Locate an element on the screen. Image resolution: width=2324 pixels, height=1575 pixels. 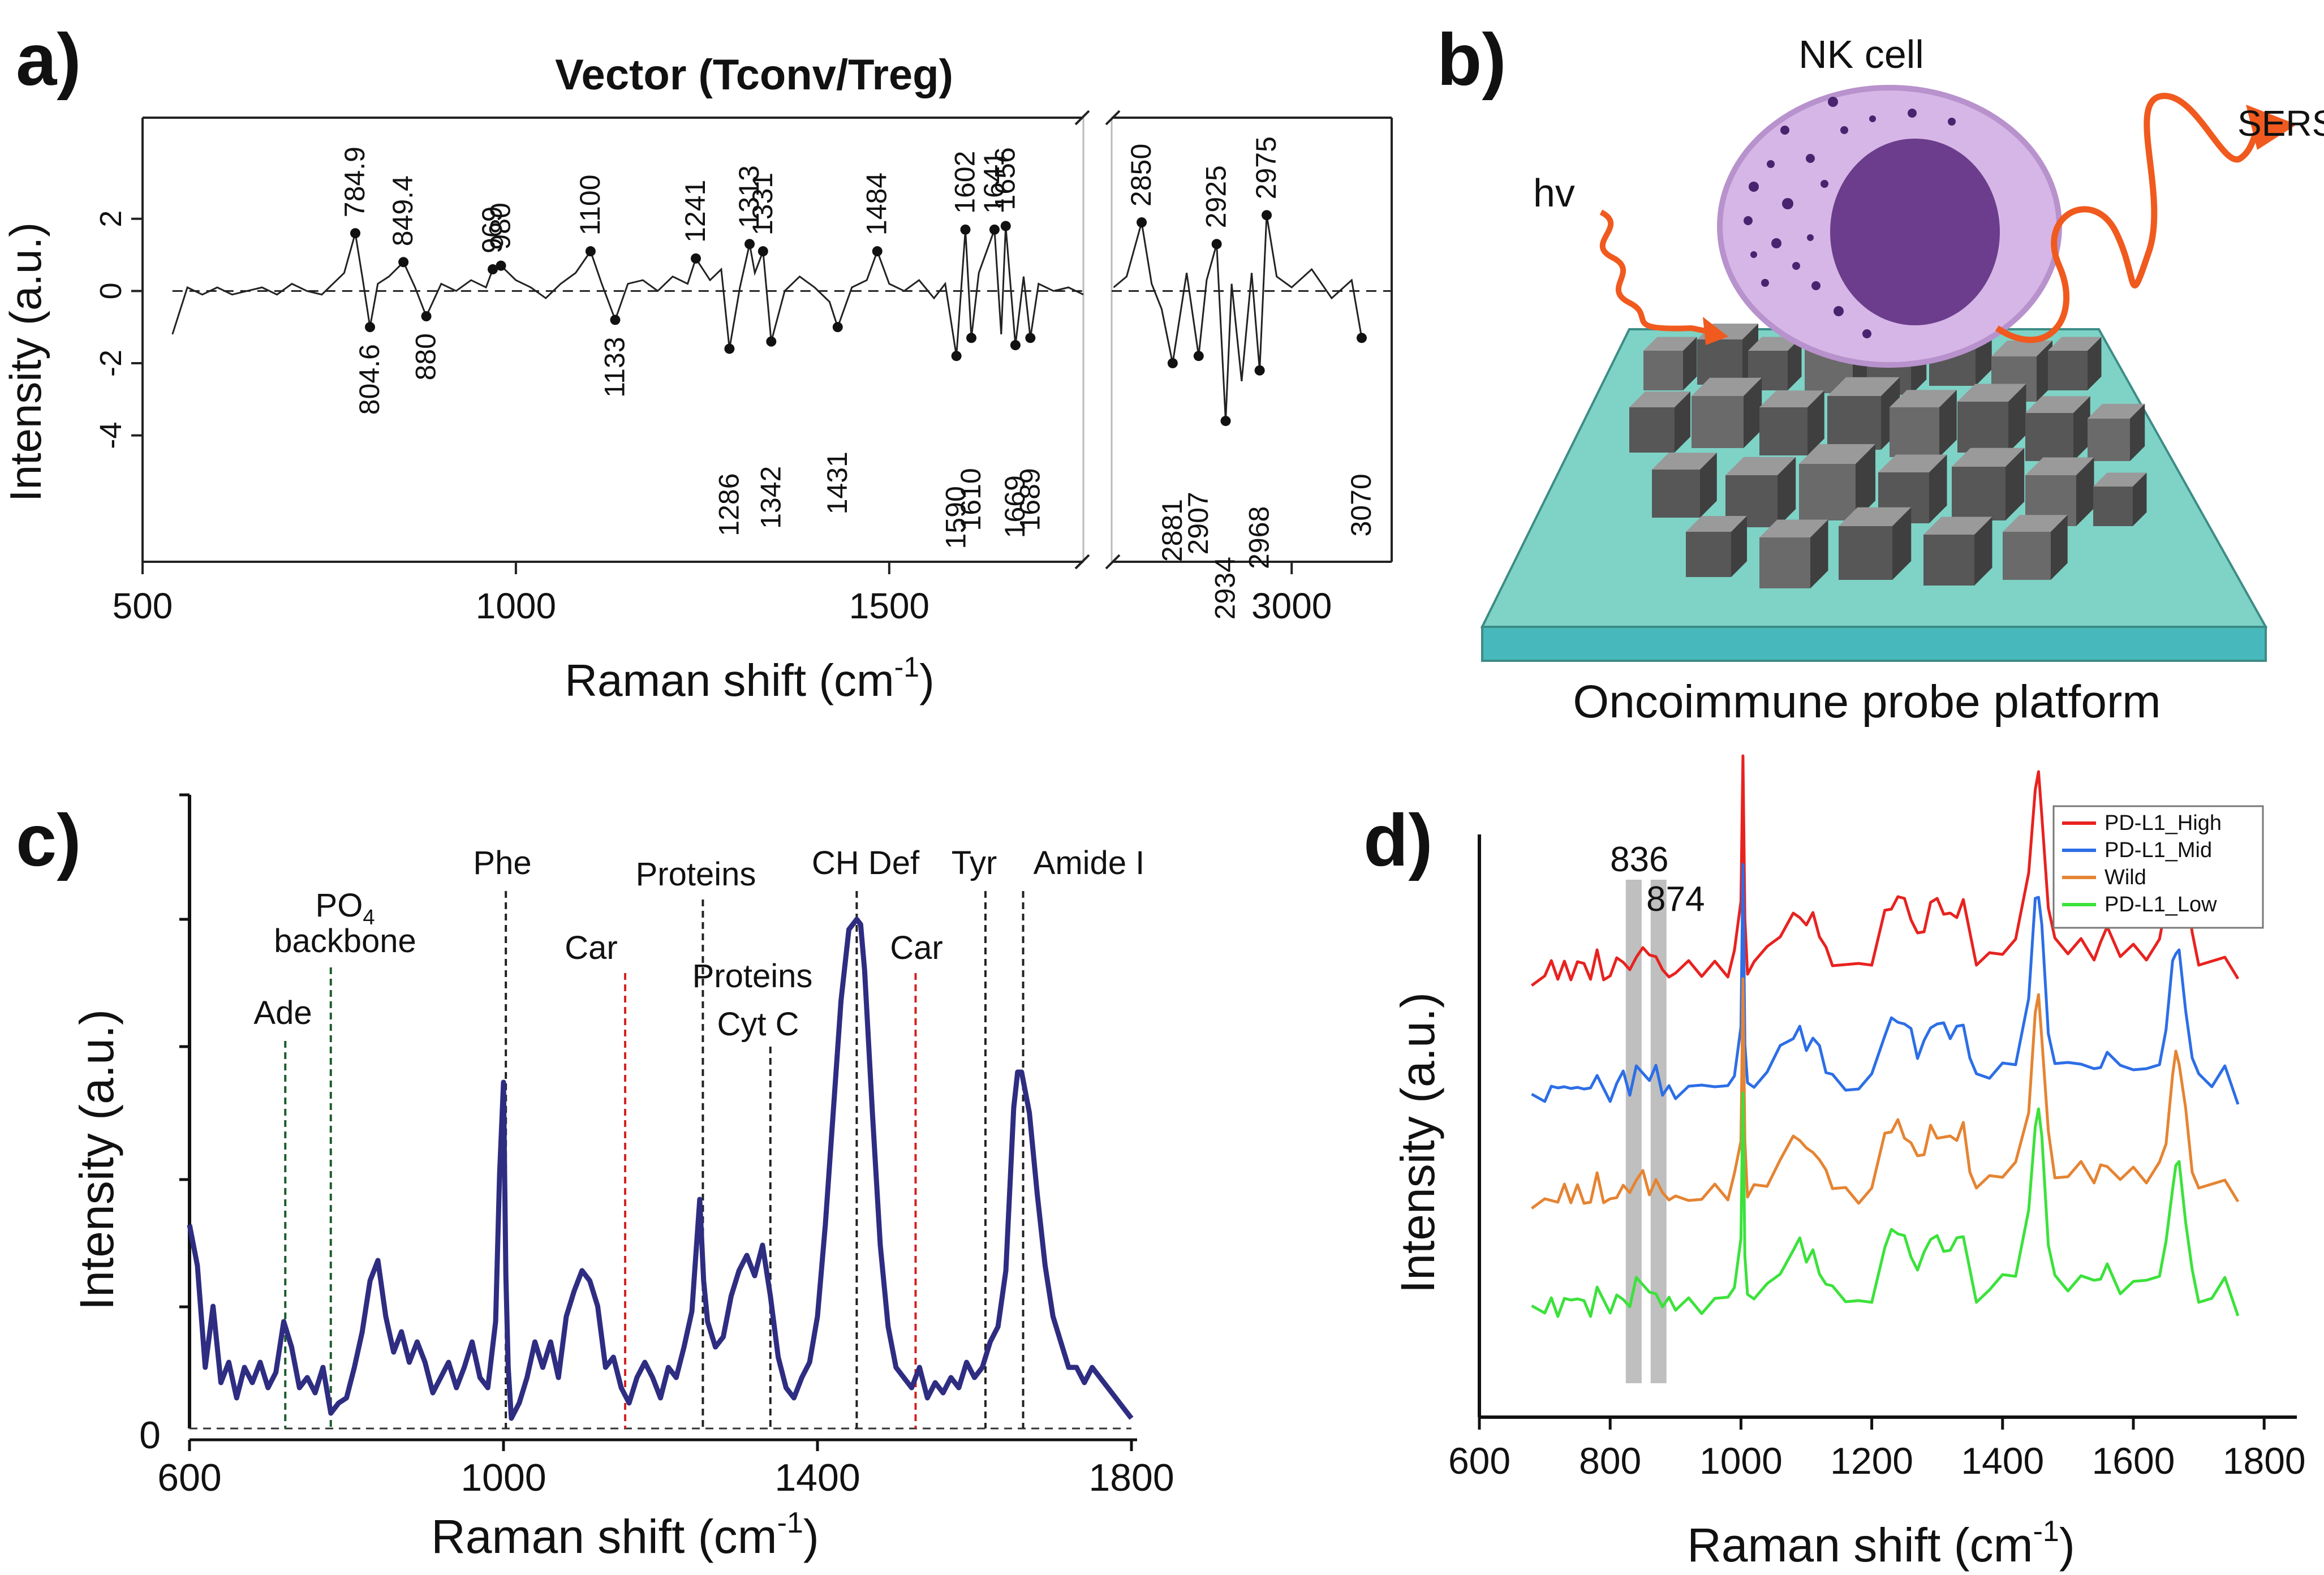
panel-c-reference-label: CH Def is located at coordinates (866, 863).